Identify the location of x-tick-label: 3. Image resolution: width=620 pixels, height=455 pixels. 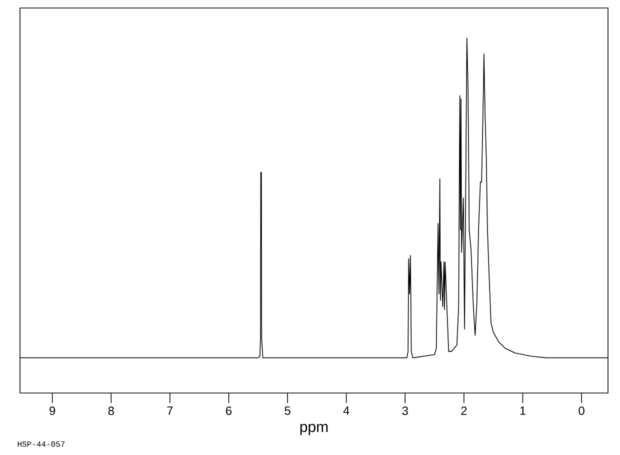
(405, 411).